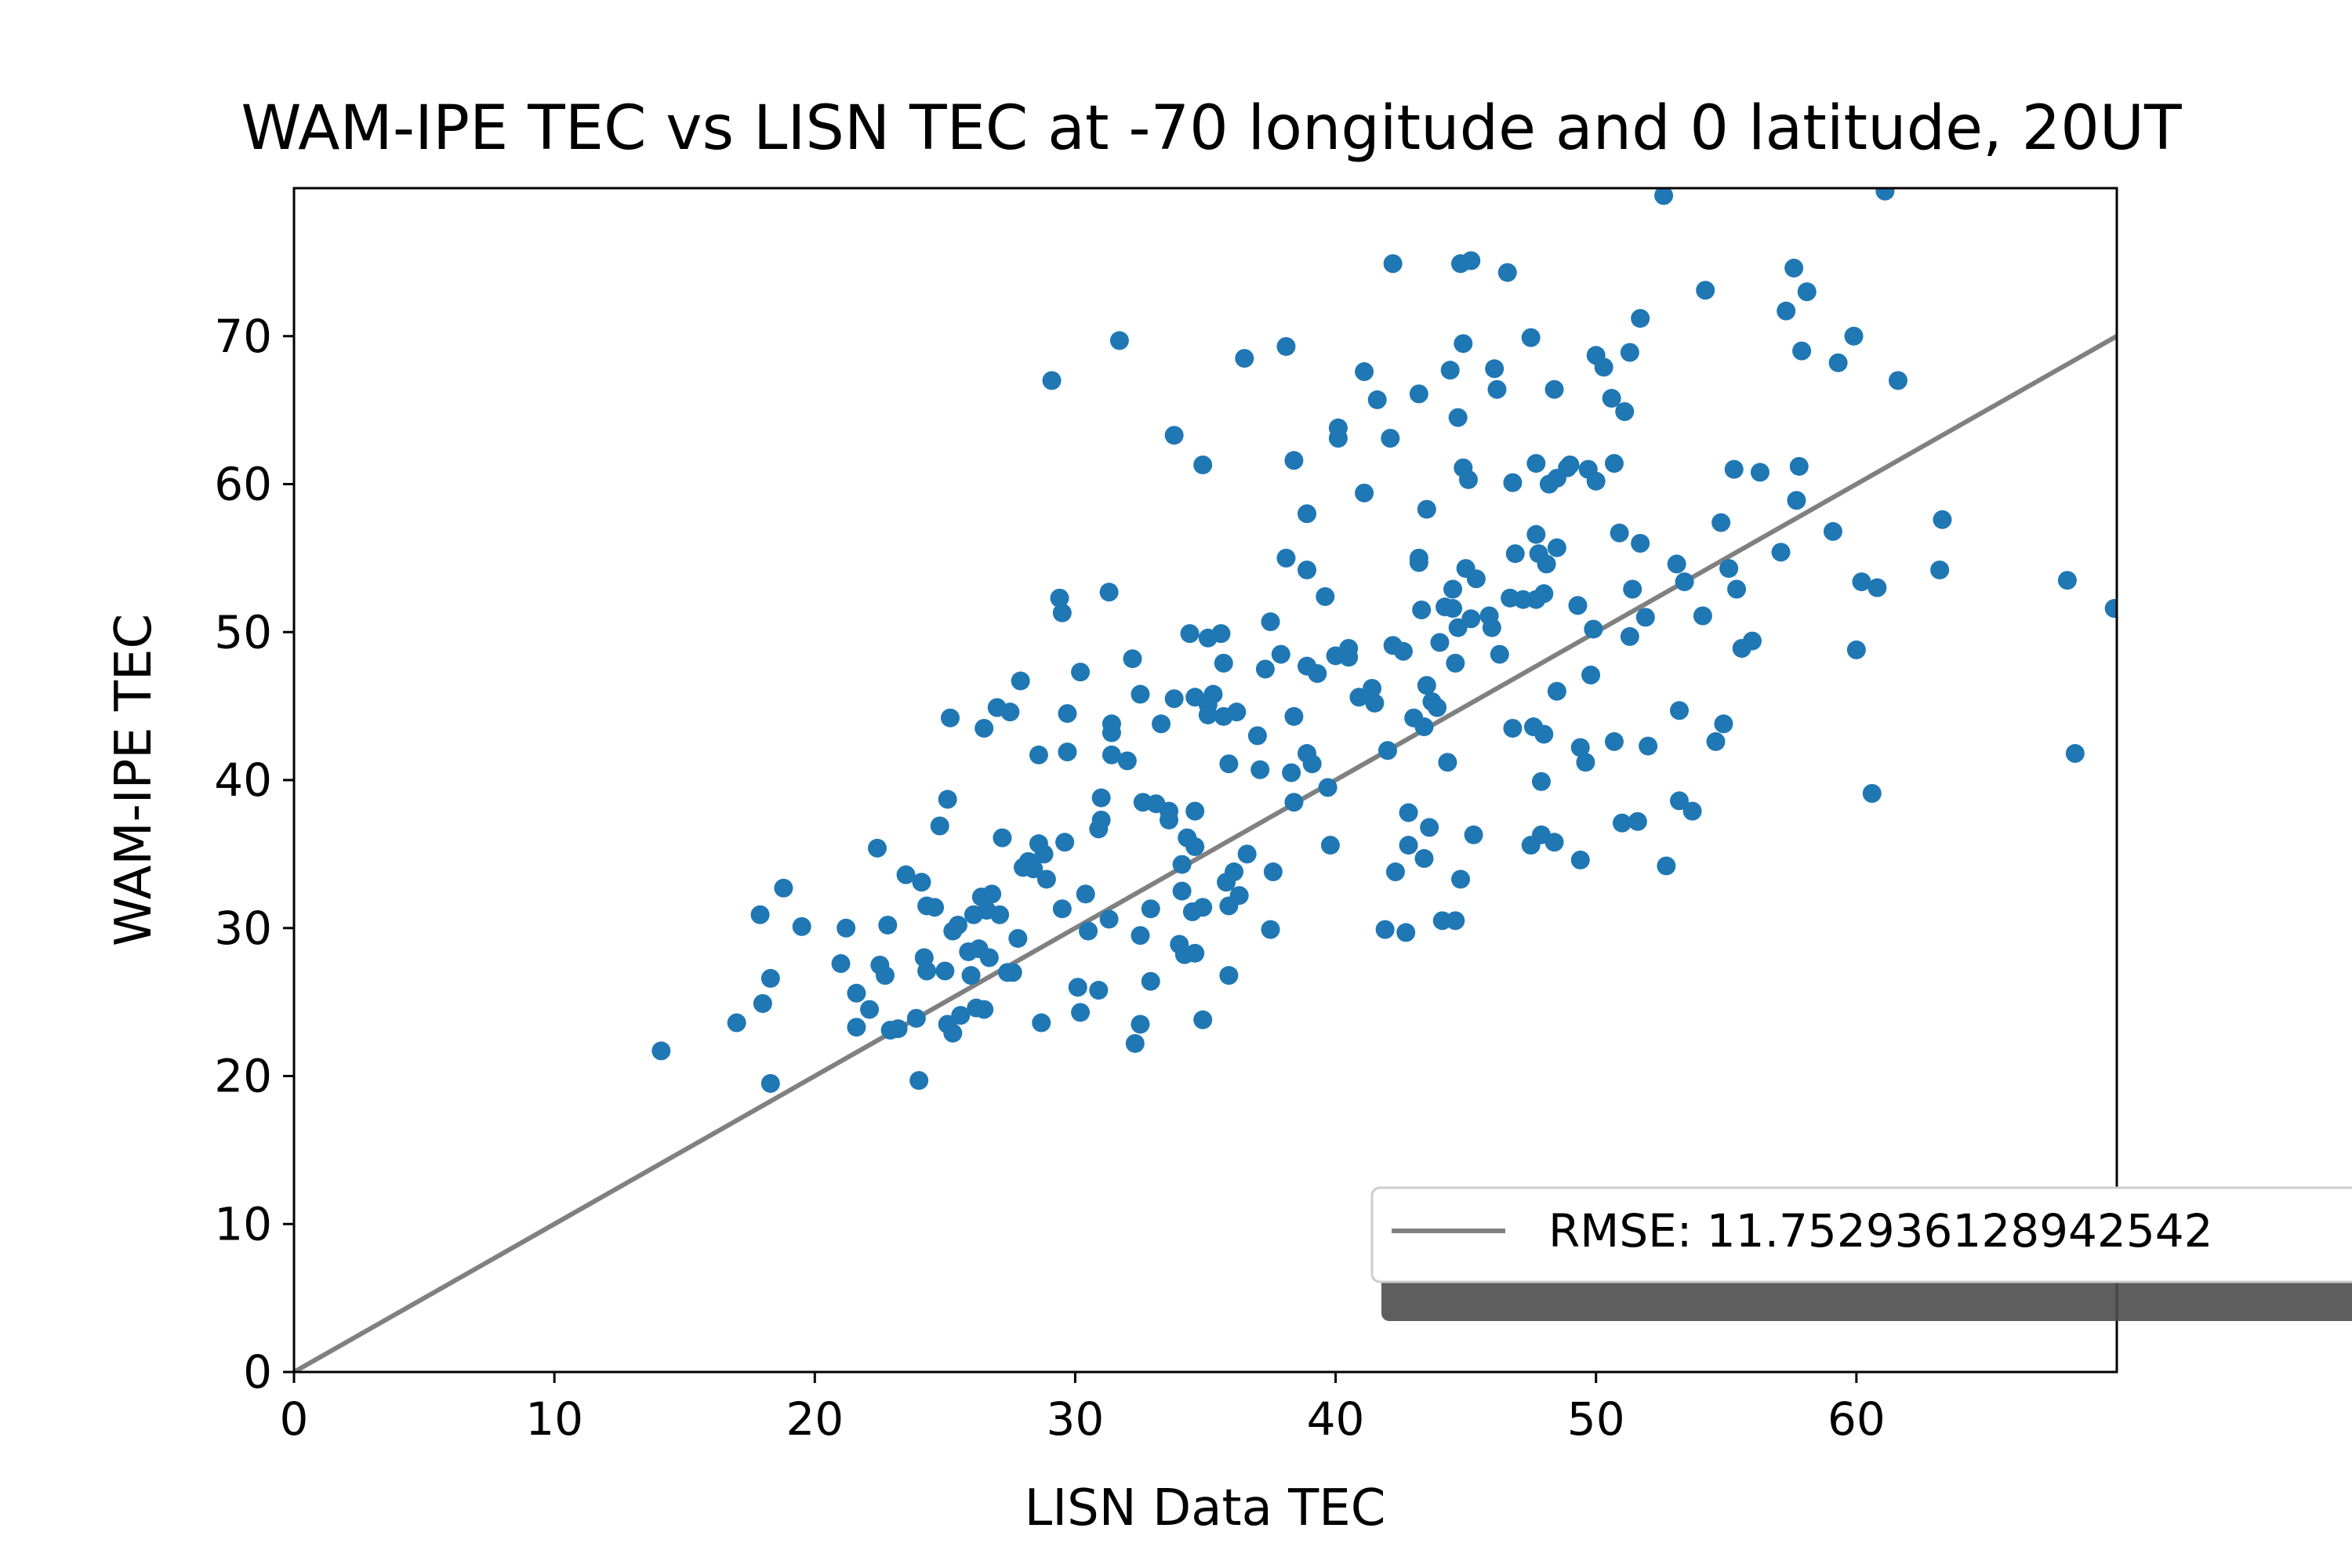 The height and width of the screenshot is (1568, 2352). I want to click on x-axis-ticks: 0 10 20 30 40 50 60, so click(1083, 1409).